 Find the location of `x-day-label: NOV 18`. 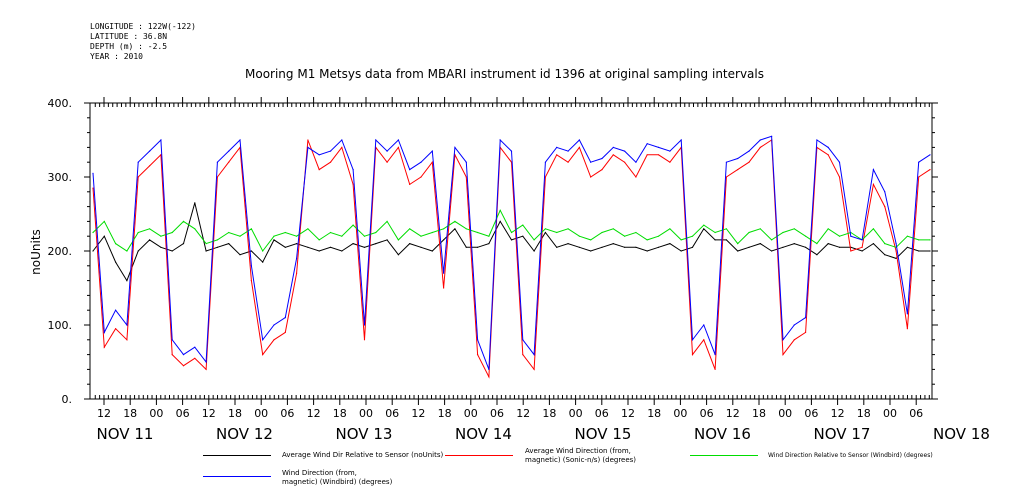

x-day-label: NOV 18 is located at coordinates (961, 434).